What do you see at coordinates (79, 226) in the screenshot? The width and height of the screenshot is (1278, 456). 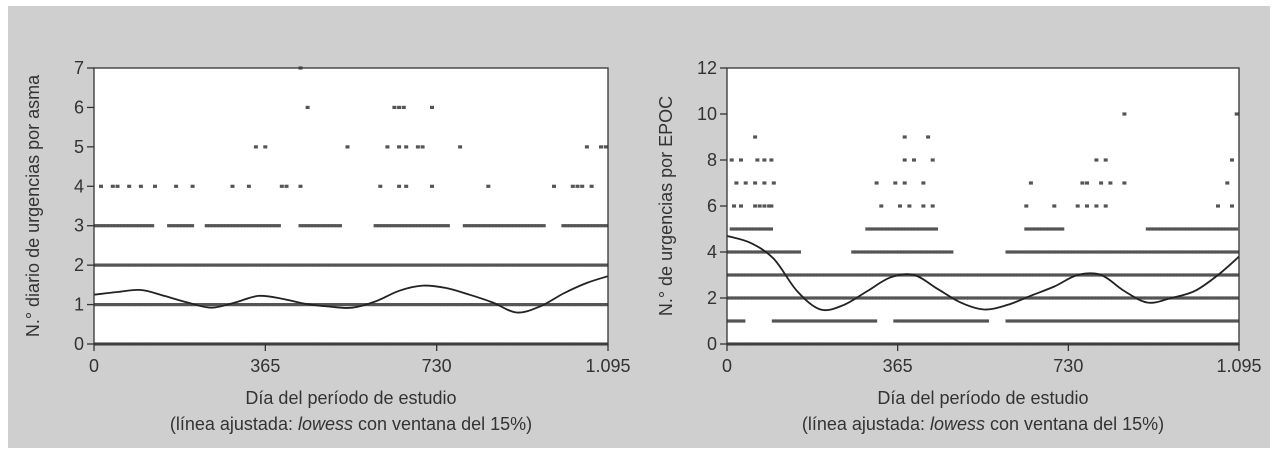 I see `y-tick-label: 3` at bounding box center [79, 226].